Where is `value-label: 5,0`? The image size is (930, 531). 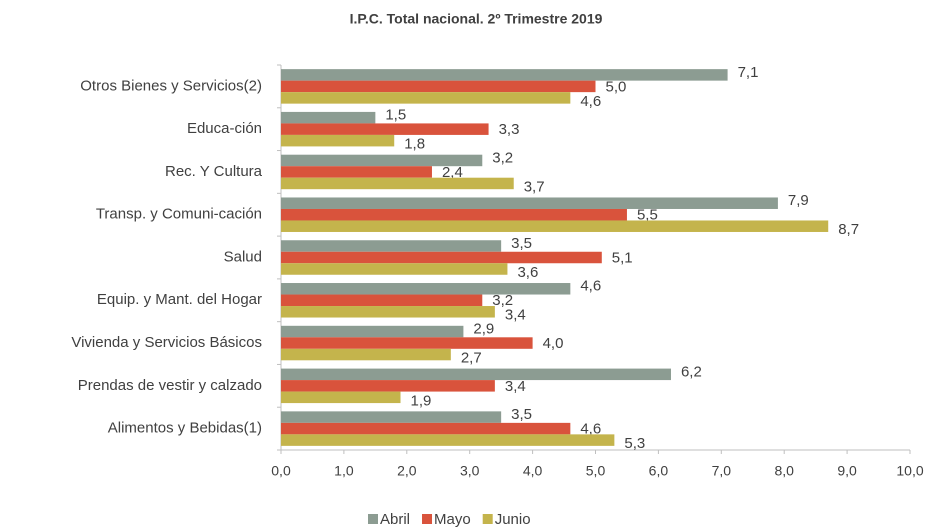
value-label: 5,0 is located at coordinates (616, 86).